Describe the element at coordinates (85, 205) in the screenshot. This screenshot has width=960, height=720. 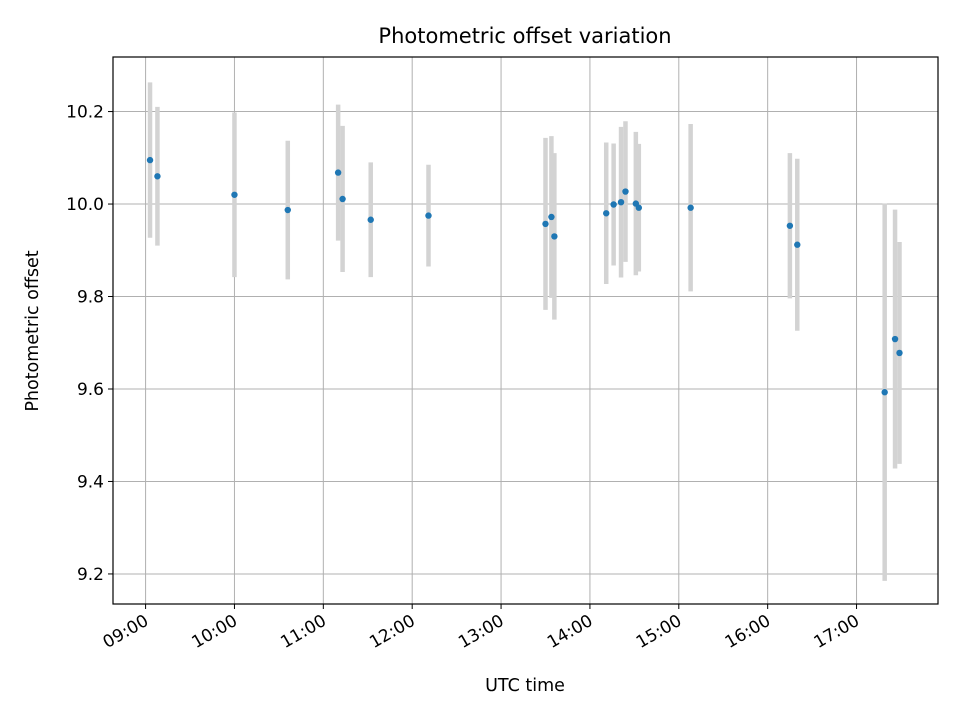
I see `y-tick-label: 10.0` at that location.